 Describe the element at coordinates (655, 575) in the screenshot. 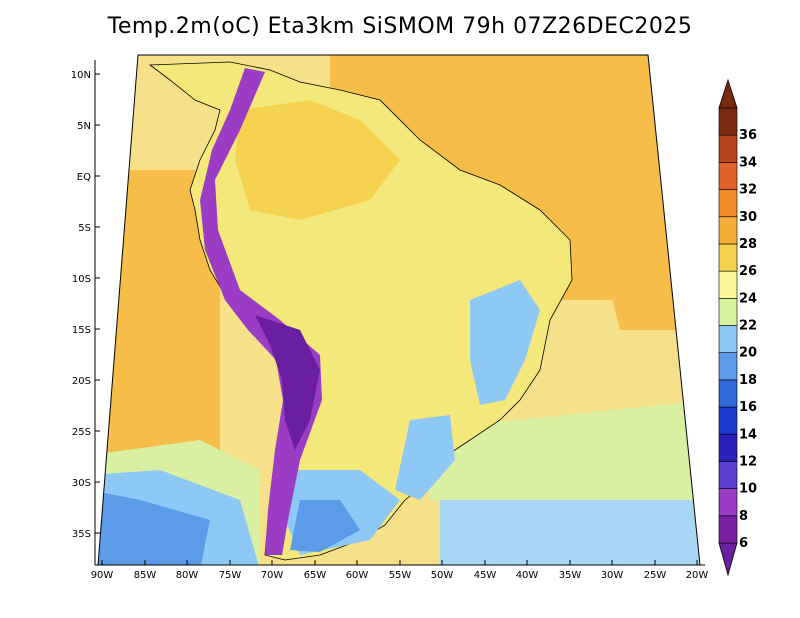

I see `lon-label-25w: 25W` at that location.